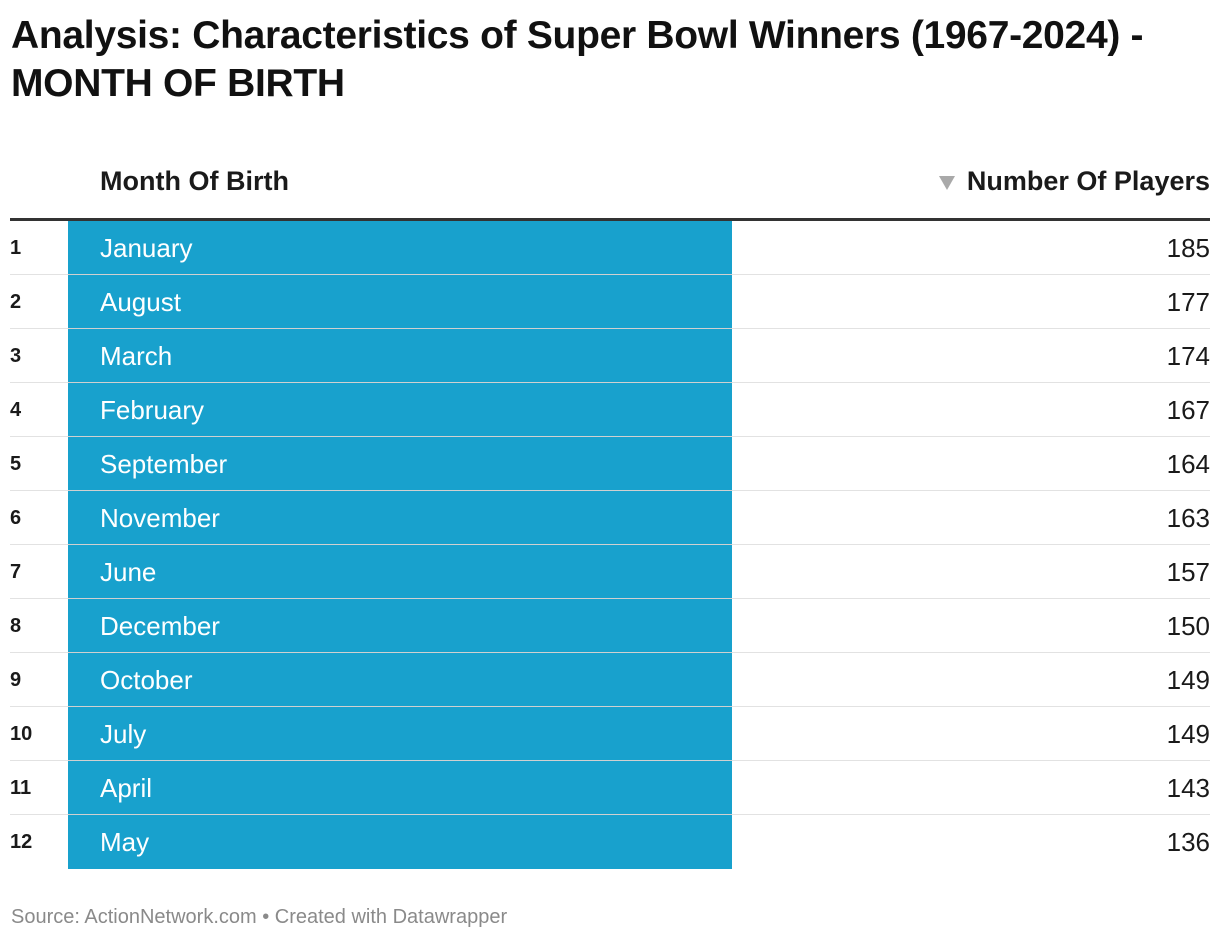 This screenshot has height=944, width=1220. Describe the element at coordinates (1188, 356) in the screenshot. I see `row-players-value: 174` at that location.